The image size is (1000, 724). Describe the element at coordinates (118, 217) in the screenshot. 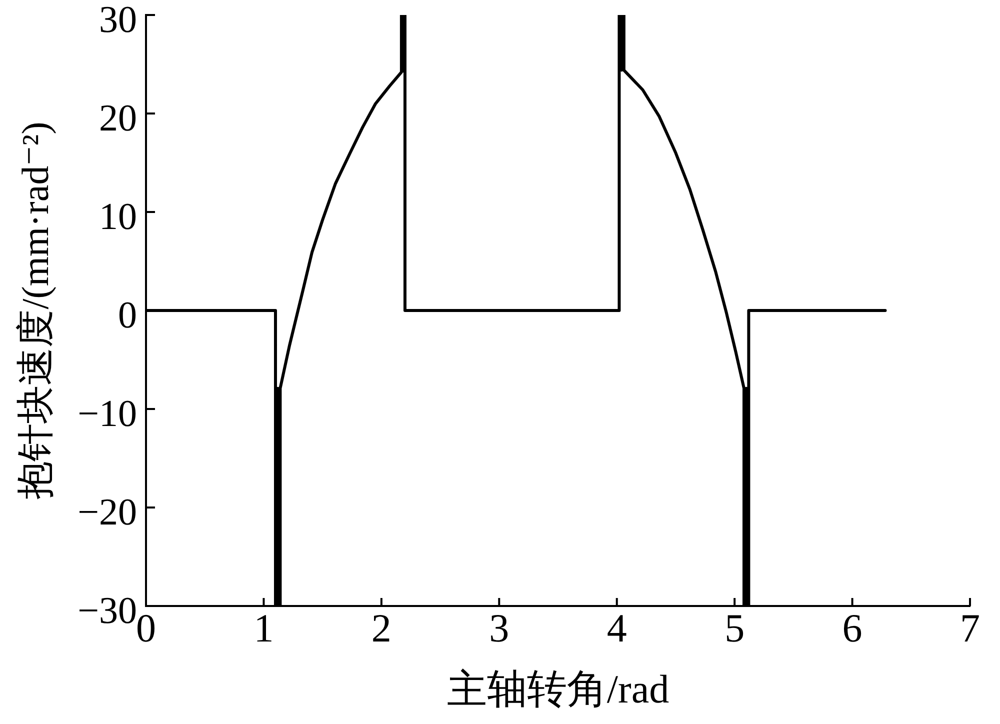

I see `y-tick-label: 10` at that location.